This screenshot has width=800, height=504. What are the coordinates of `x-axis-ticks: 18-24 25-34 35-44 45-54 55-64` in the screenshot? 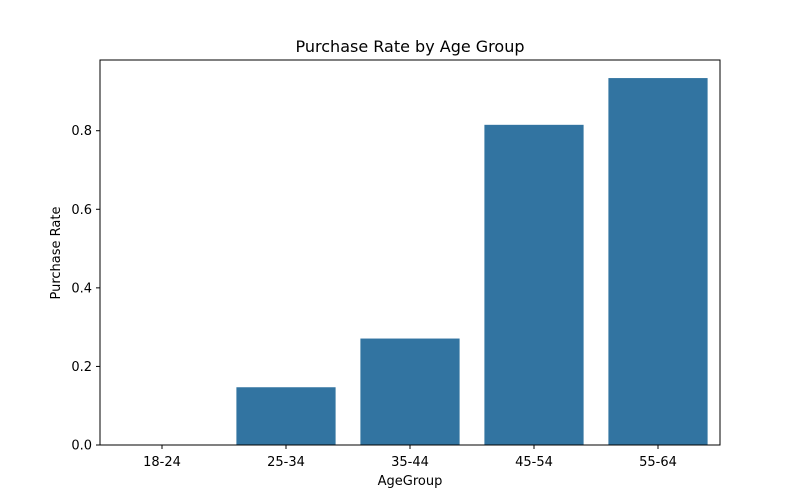 It's located at (410, 457).